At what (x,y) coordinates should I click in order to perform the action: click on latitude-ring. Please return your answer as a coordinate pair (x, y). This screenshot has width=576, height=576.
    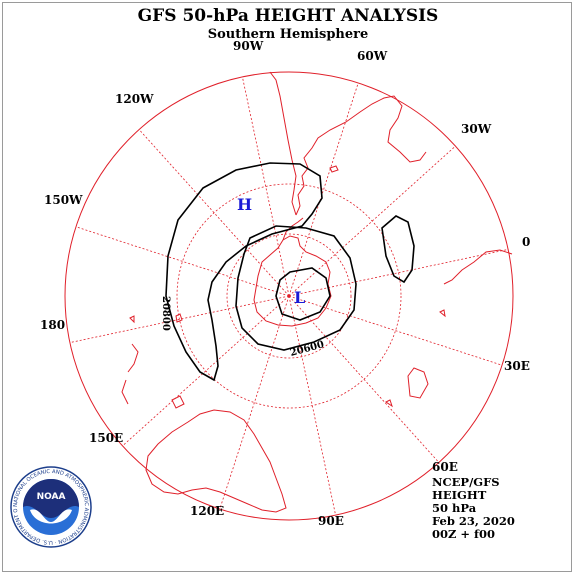
    Looking at the image, I should click on (289, 296).